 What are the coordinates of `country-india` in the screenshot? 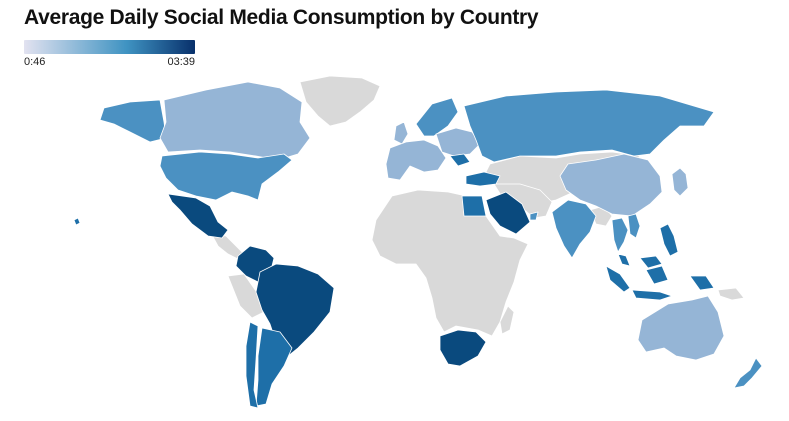 It's located at (574, 229).